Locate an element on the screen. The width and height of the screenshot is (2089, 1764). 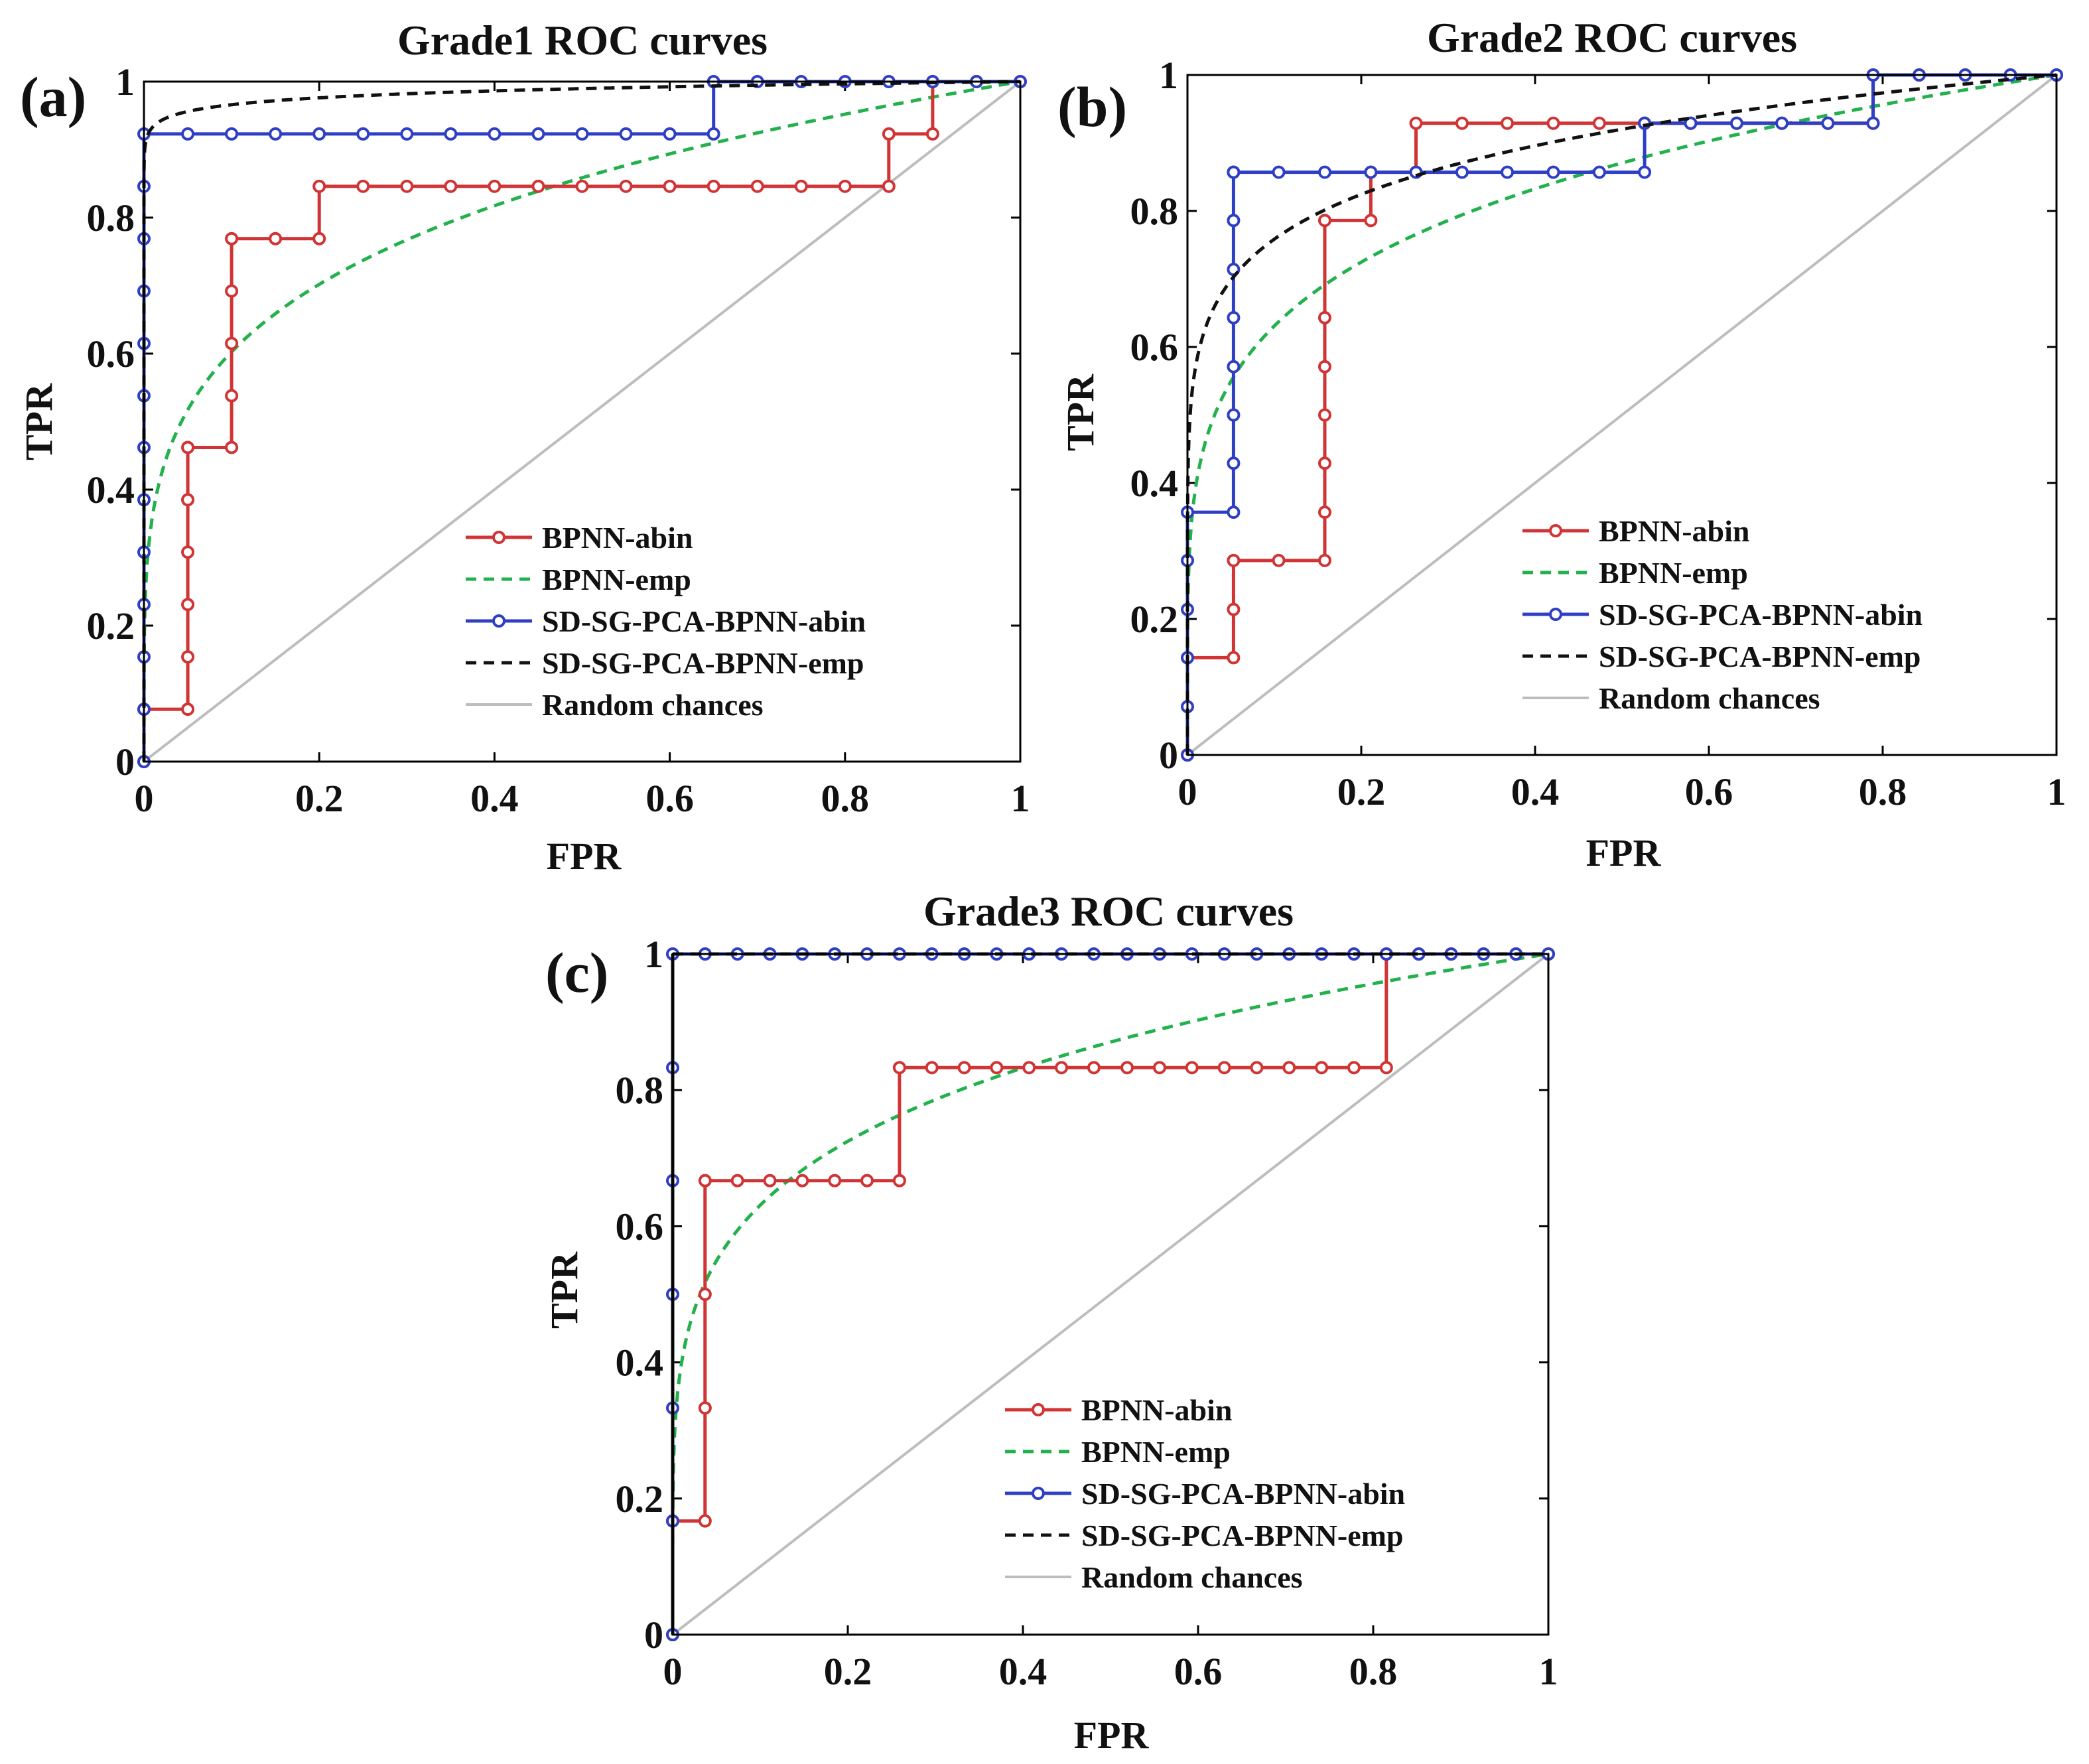
legend-item-random: Random chances is located at coordinates (1671, 698).